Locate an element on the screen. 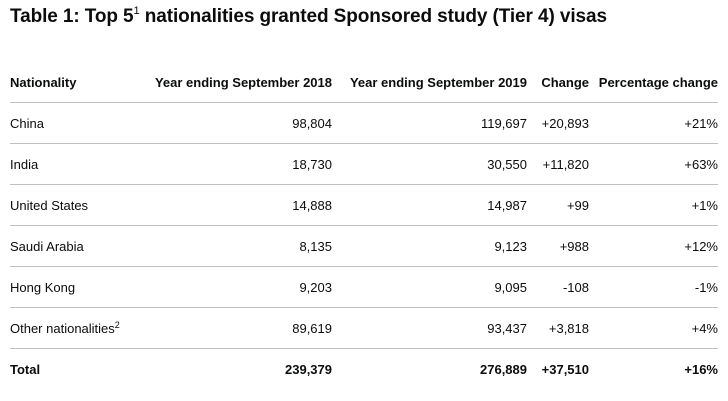 This screenshot has height=401, width=728. cell-change: +988 is located at coordinates (558, 246).